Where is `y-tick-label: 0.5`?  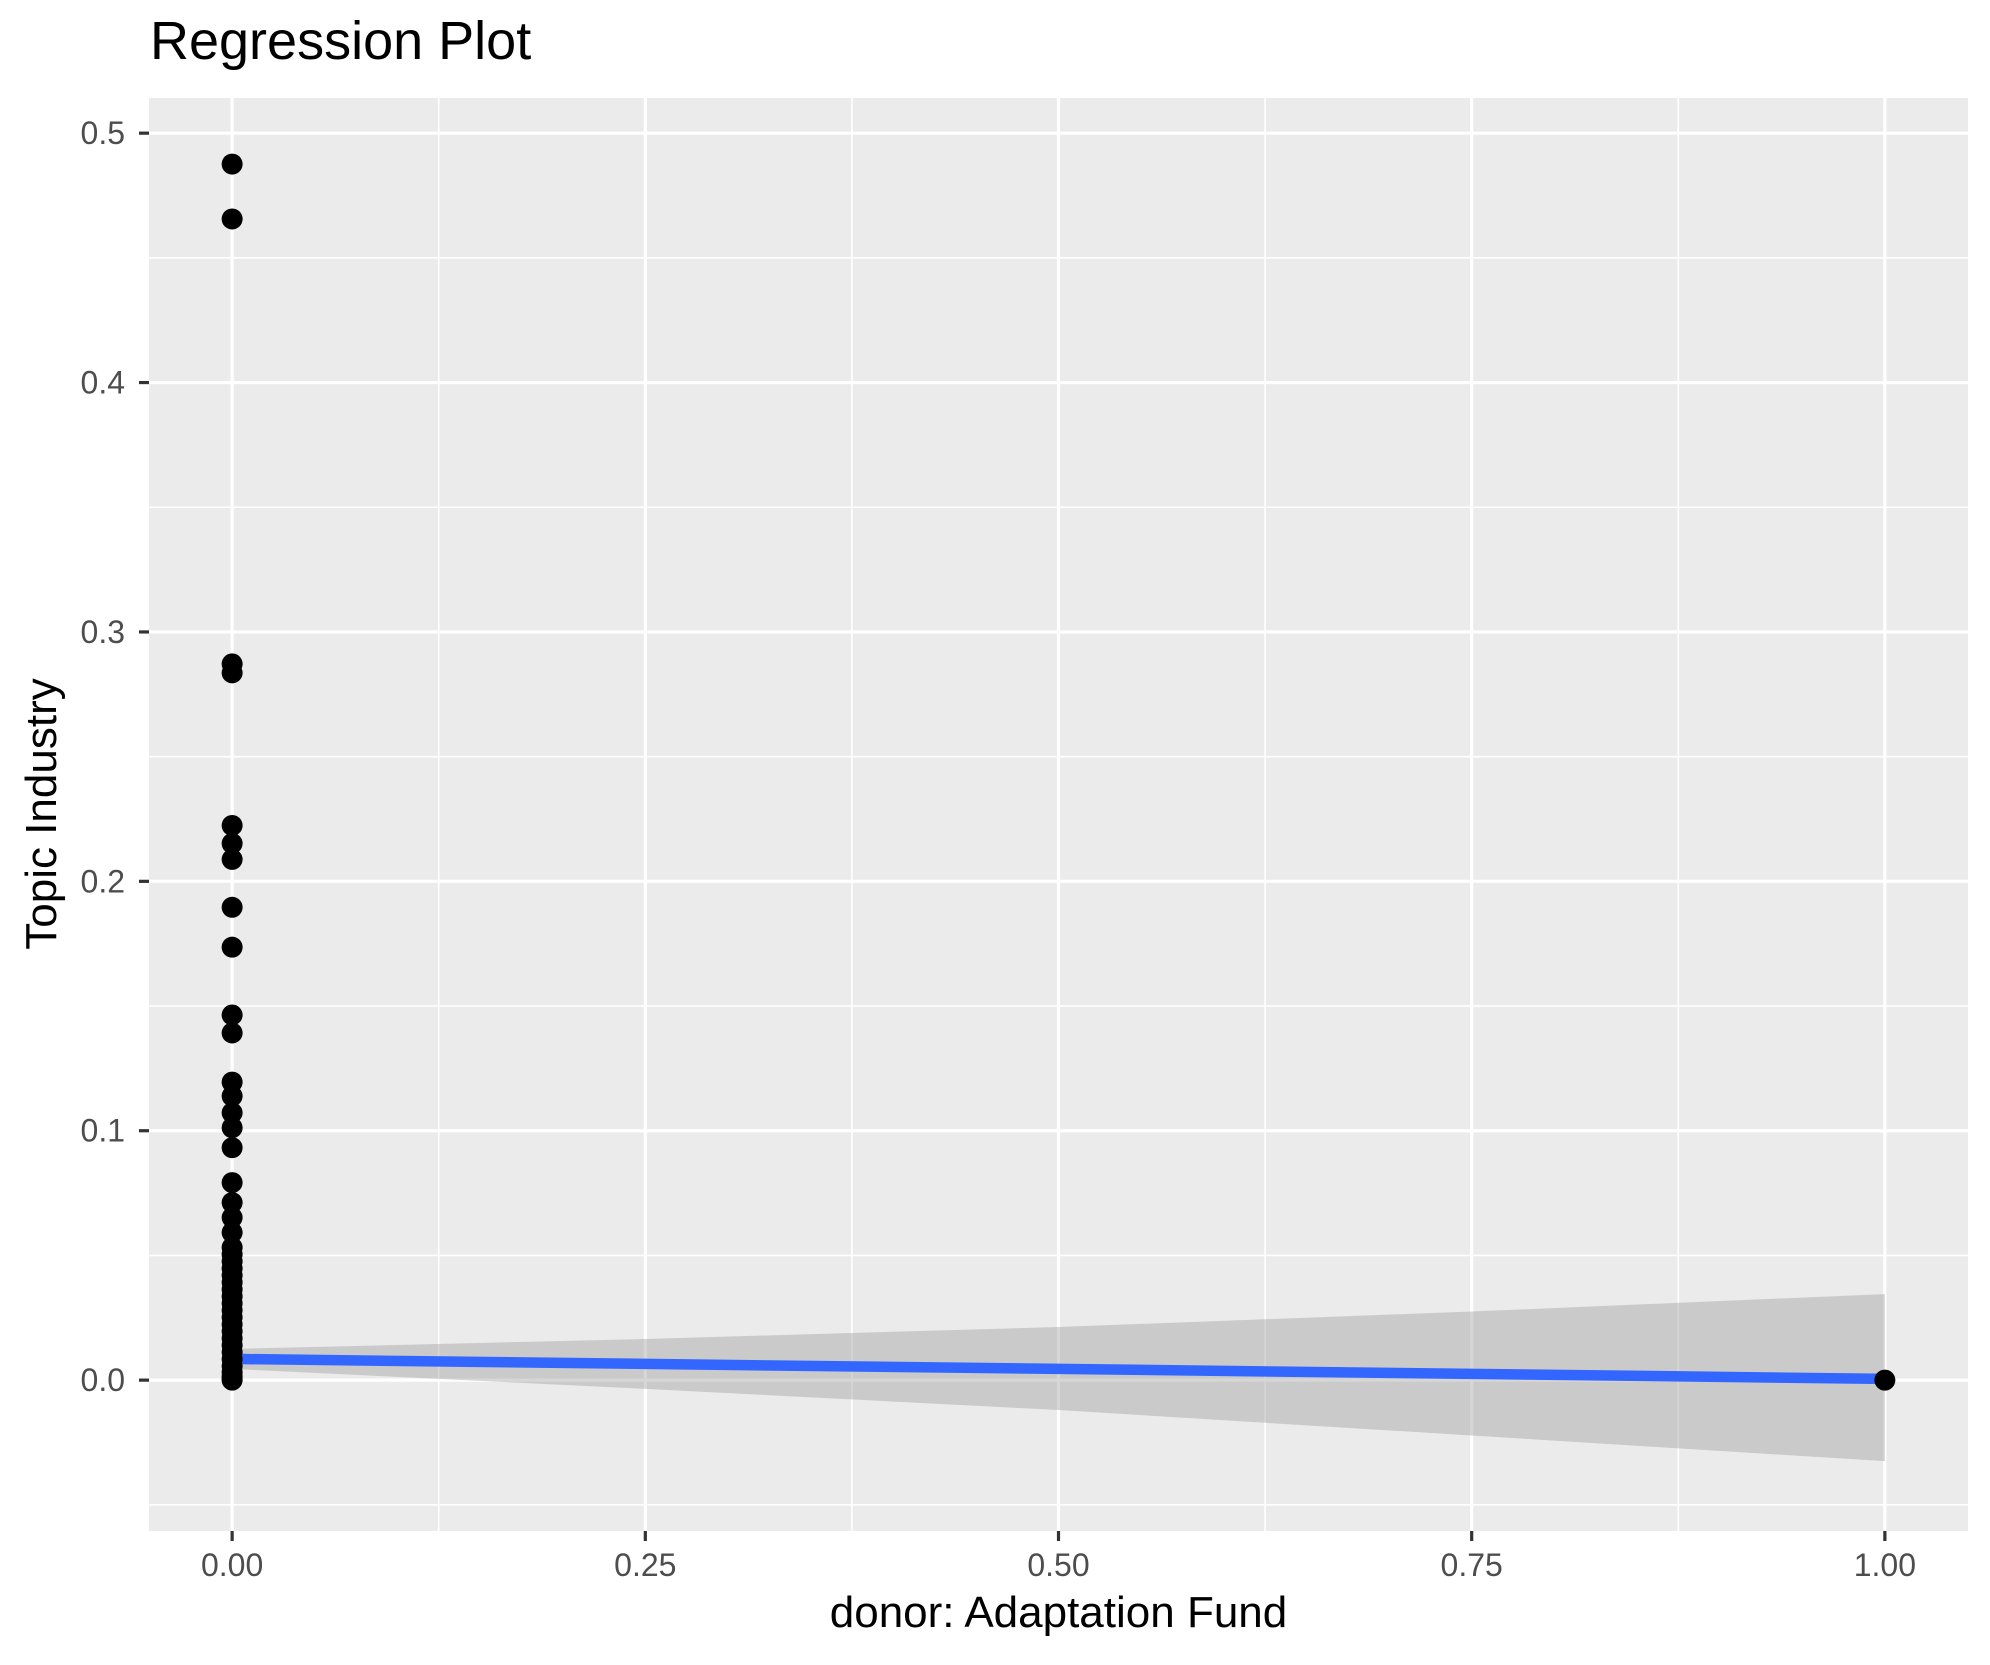
y-tick-label: 0.5 is located at coordinates (103, 133).